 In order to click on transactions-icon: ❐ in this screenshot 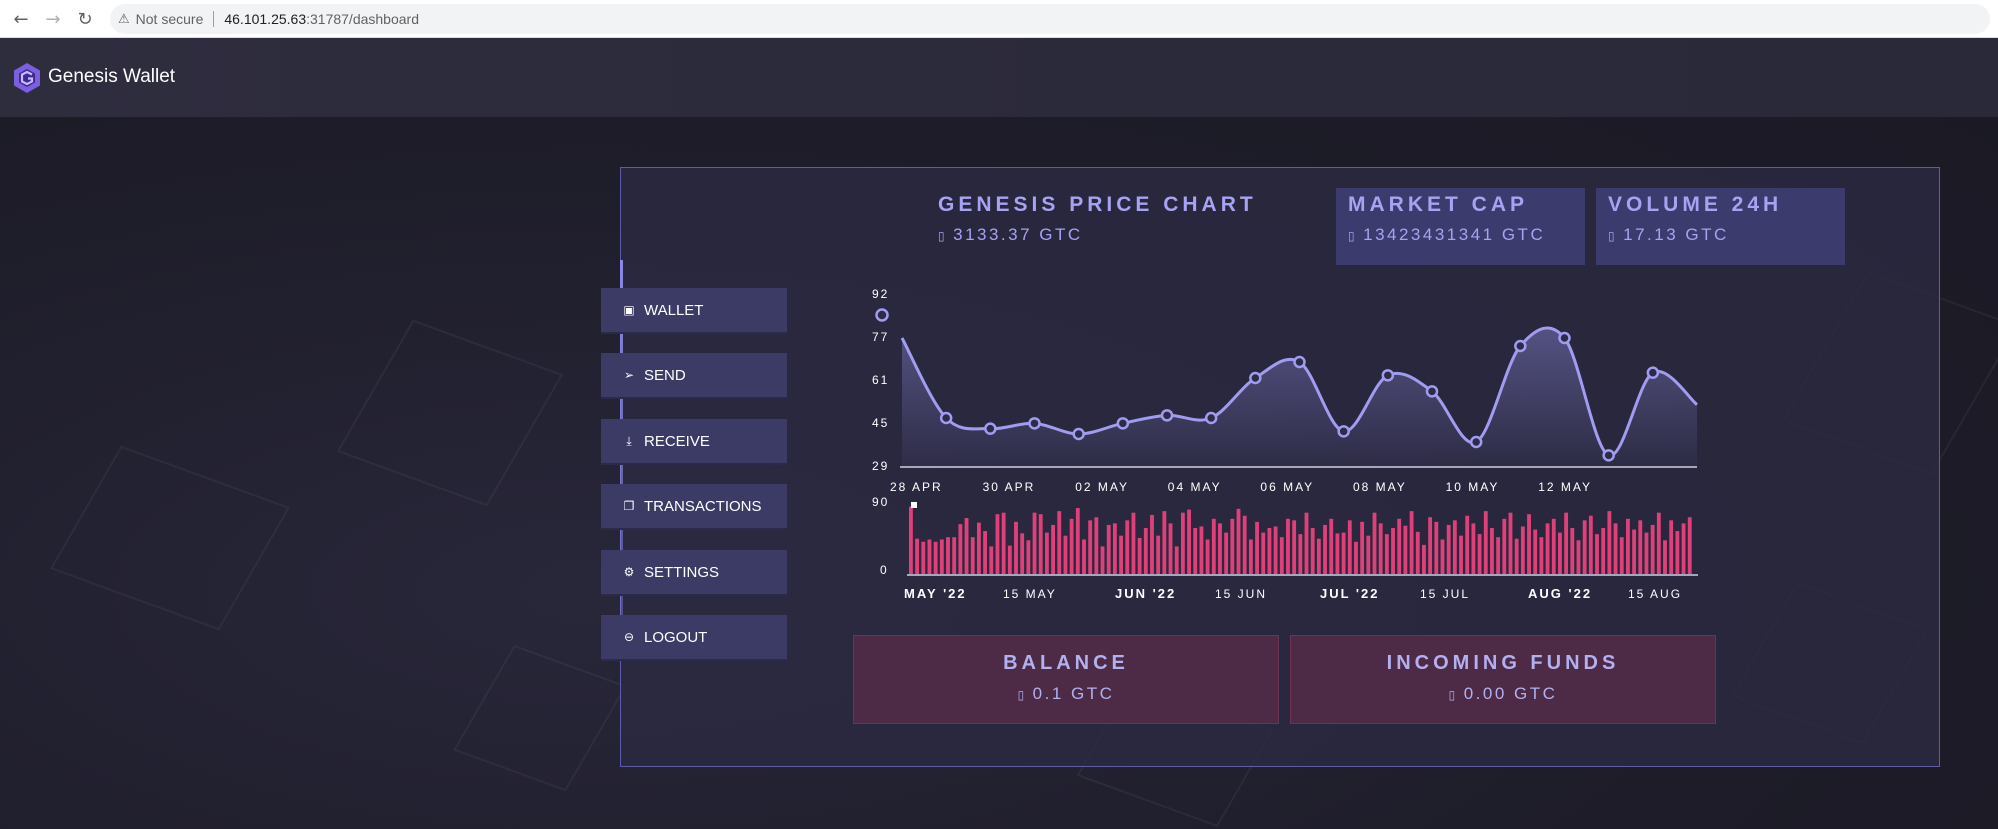, I will do `click(629, 506)`.